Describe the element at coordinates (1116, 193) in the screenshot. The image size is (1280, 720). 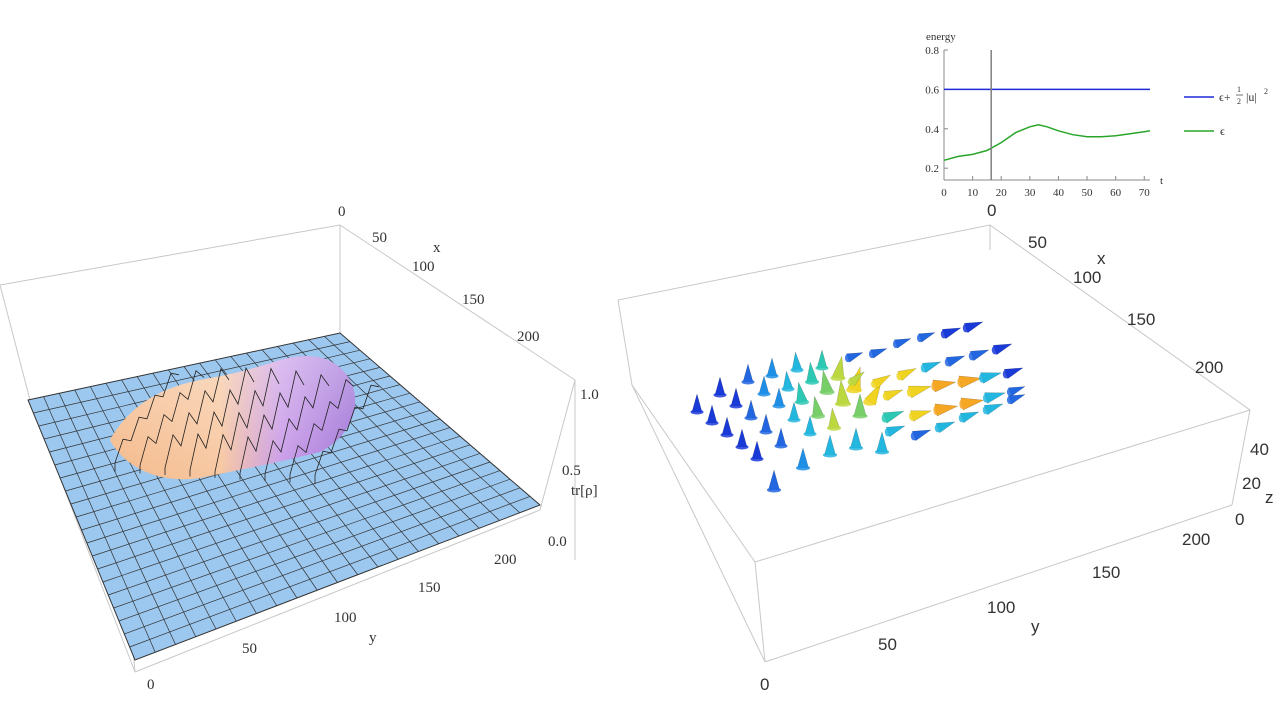
I see `energy-x-tick-label: 60` at that location.